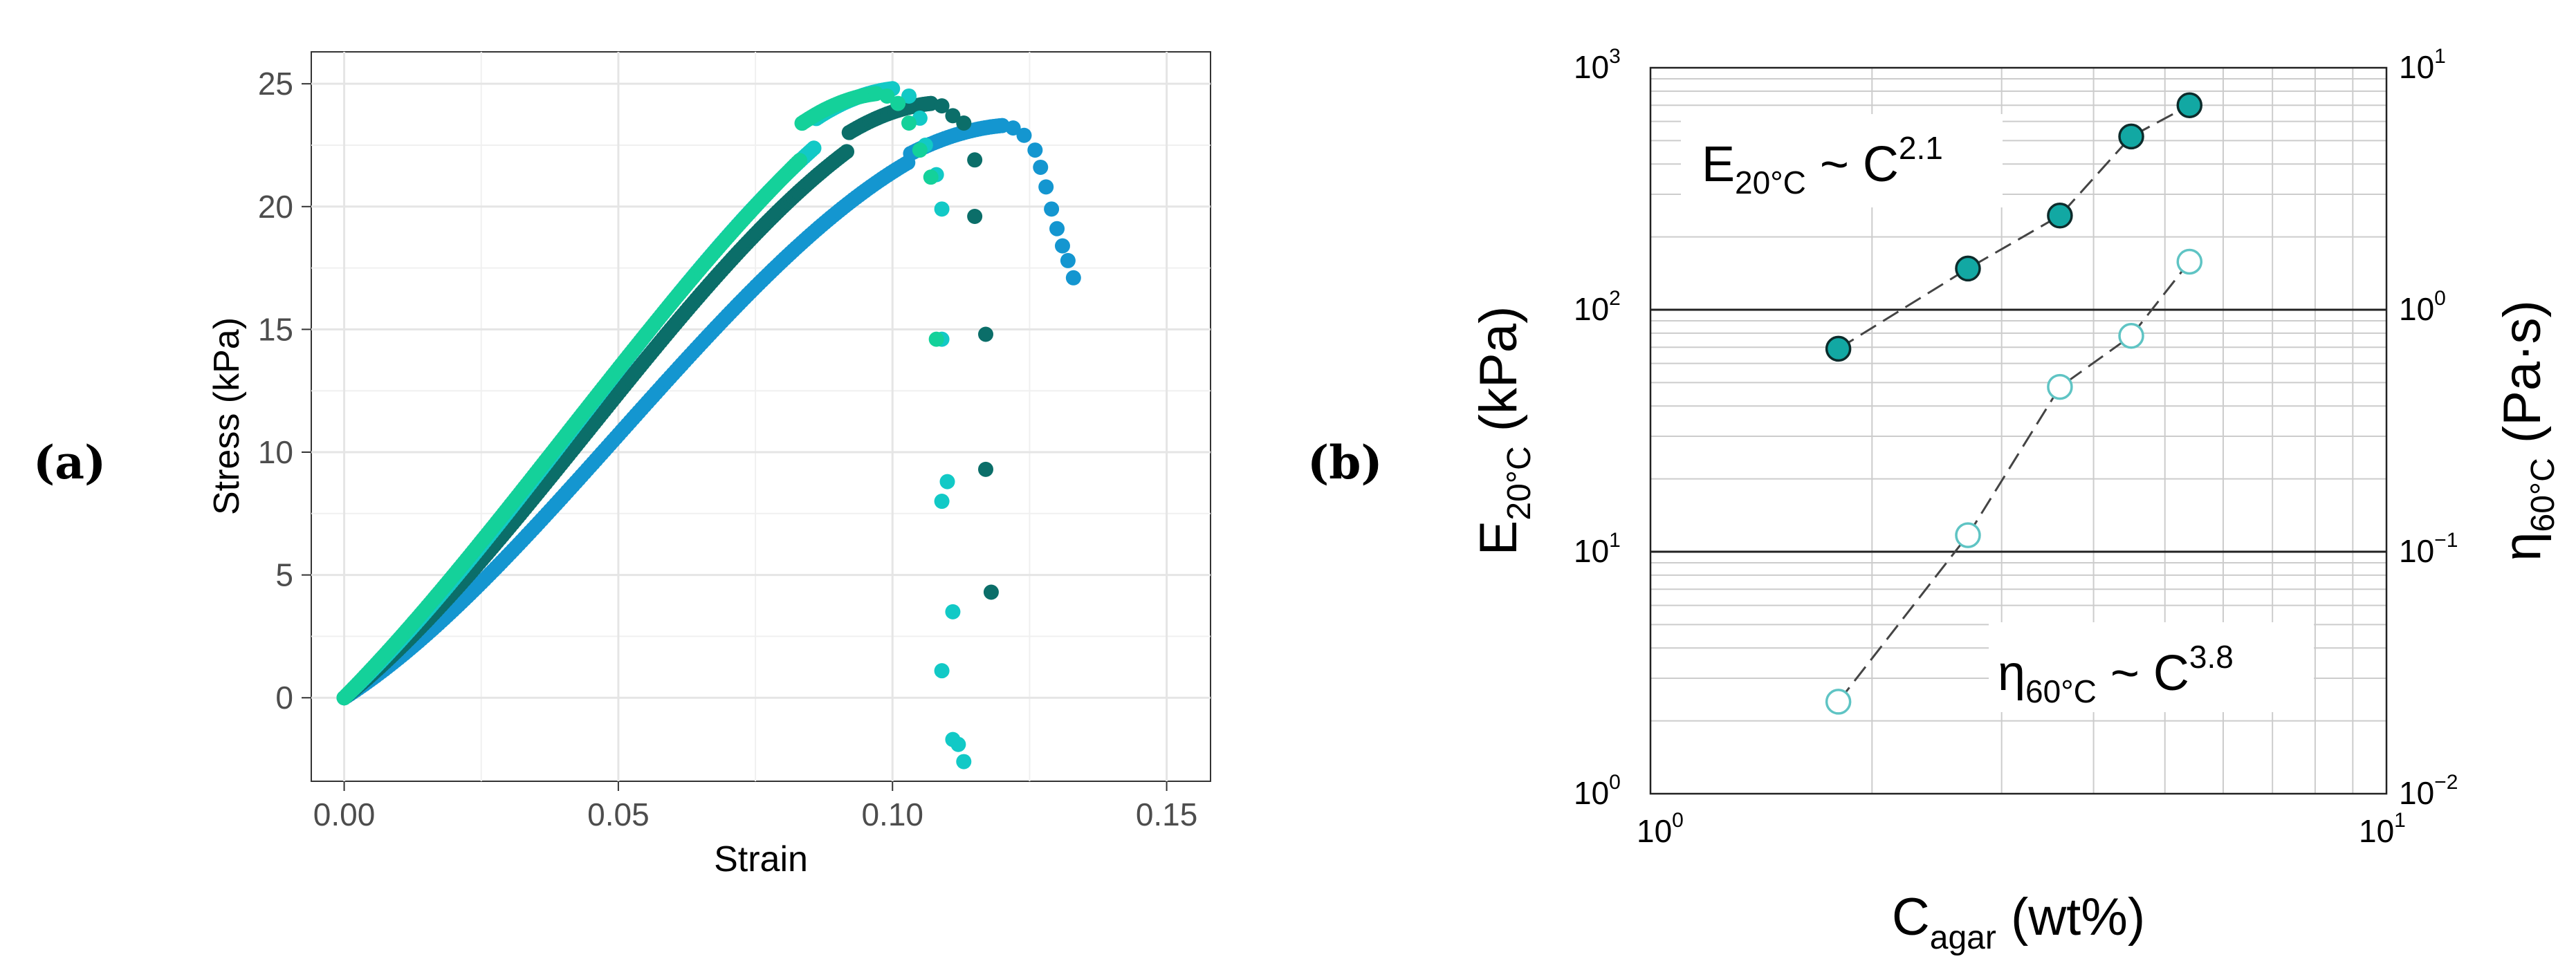 Image resolution: width=2576 pixels, height=979 pixels. Describe the element at coordinates (1718, 164) in the screenshot. I see `annotation-e-base: E` at that location.